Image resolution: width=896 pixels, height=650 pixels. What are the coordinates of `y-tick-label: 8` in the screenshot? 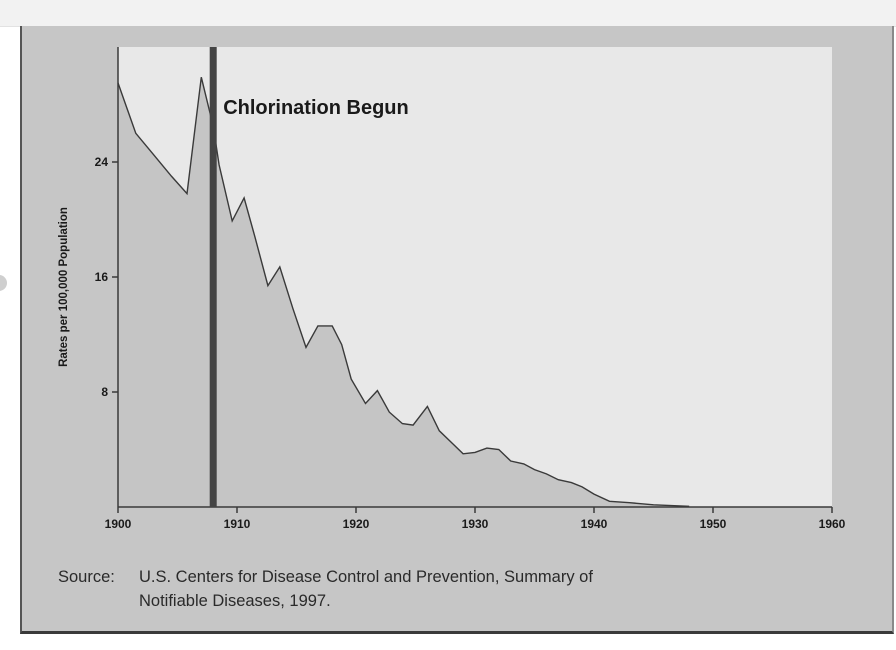 It's located at (104, 392).